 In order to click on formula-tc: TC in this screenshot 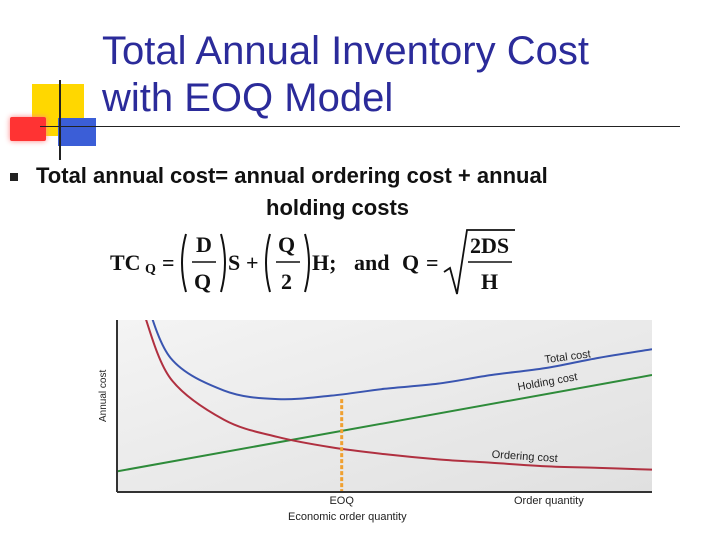, I will do `click(125, 262)`.